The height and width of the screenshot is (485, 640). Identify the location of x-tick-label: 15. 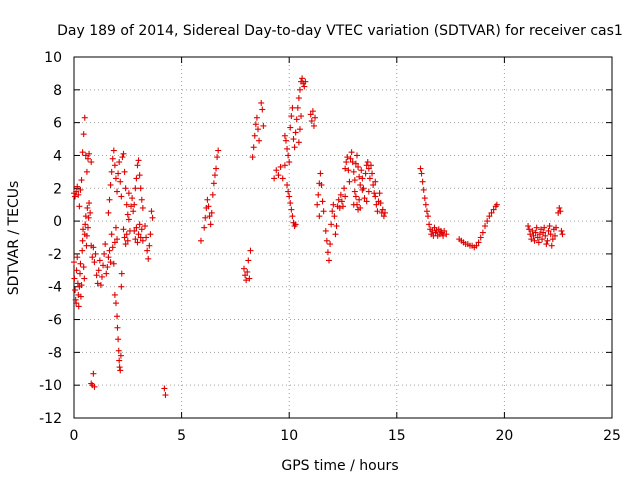
(397, 436).